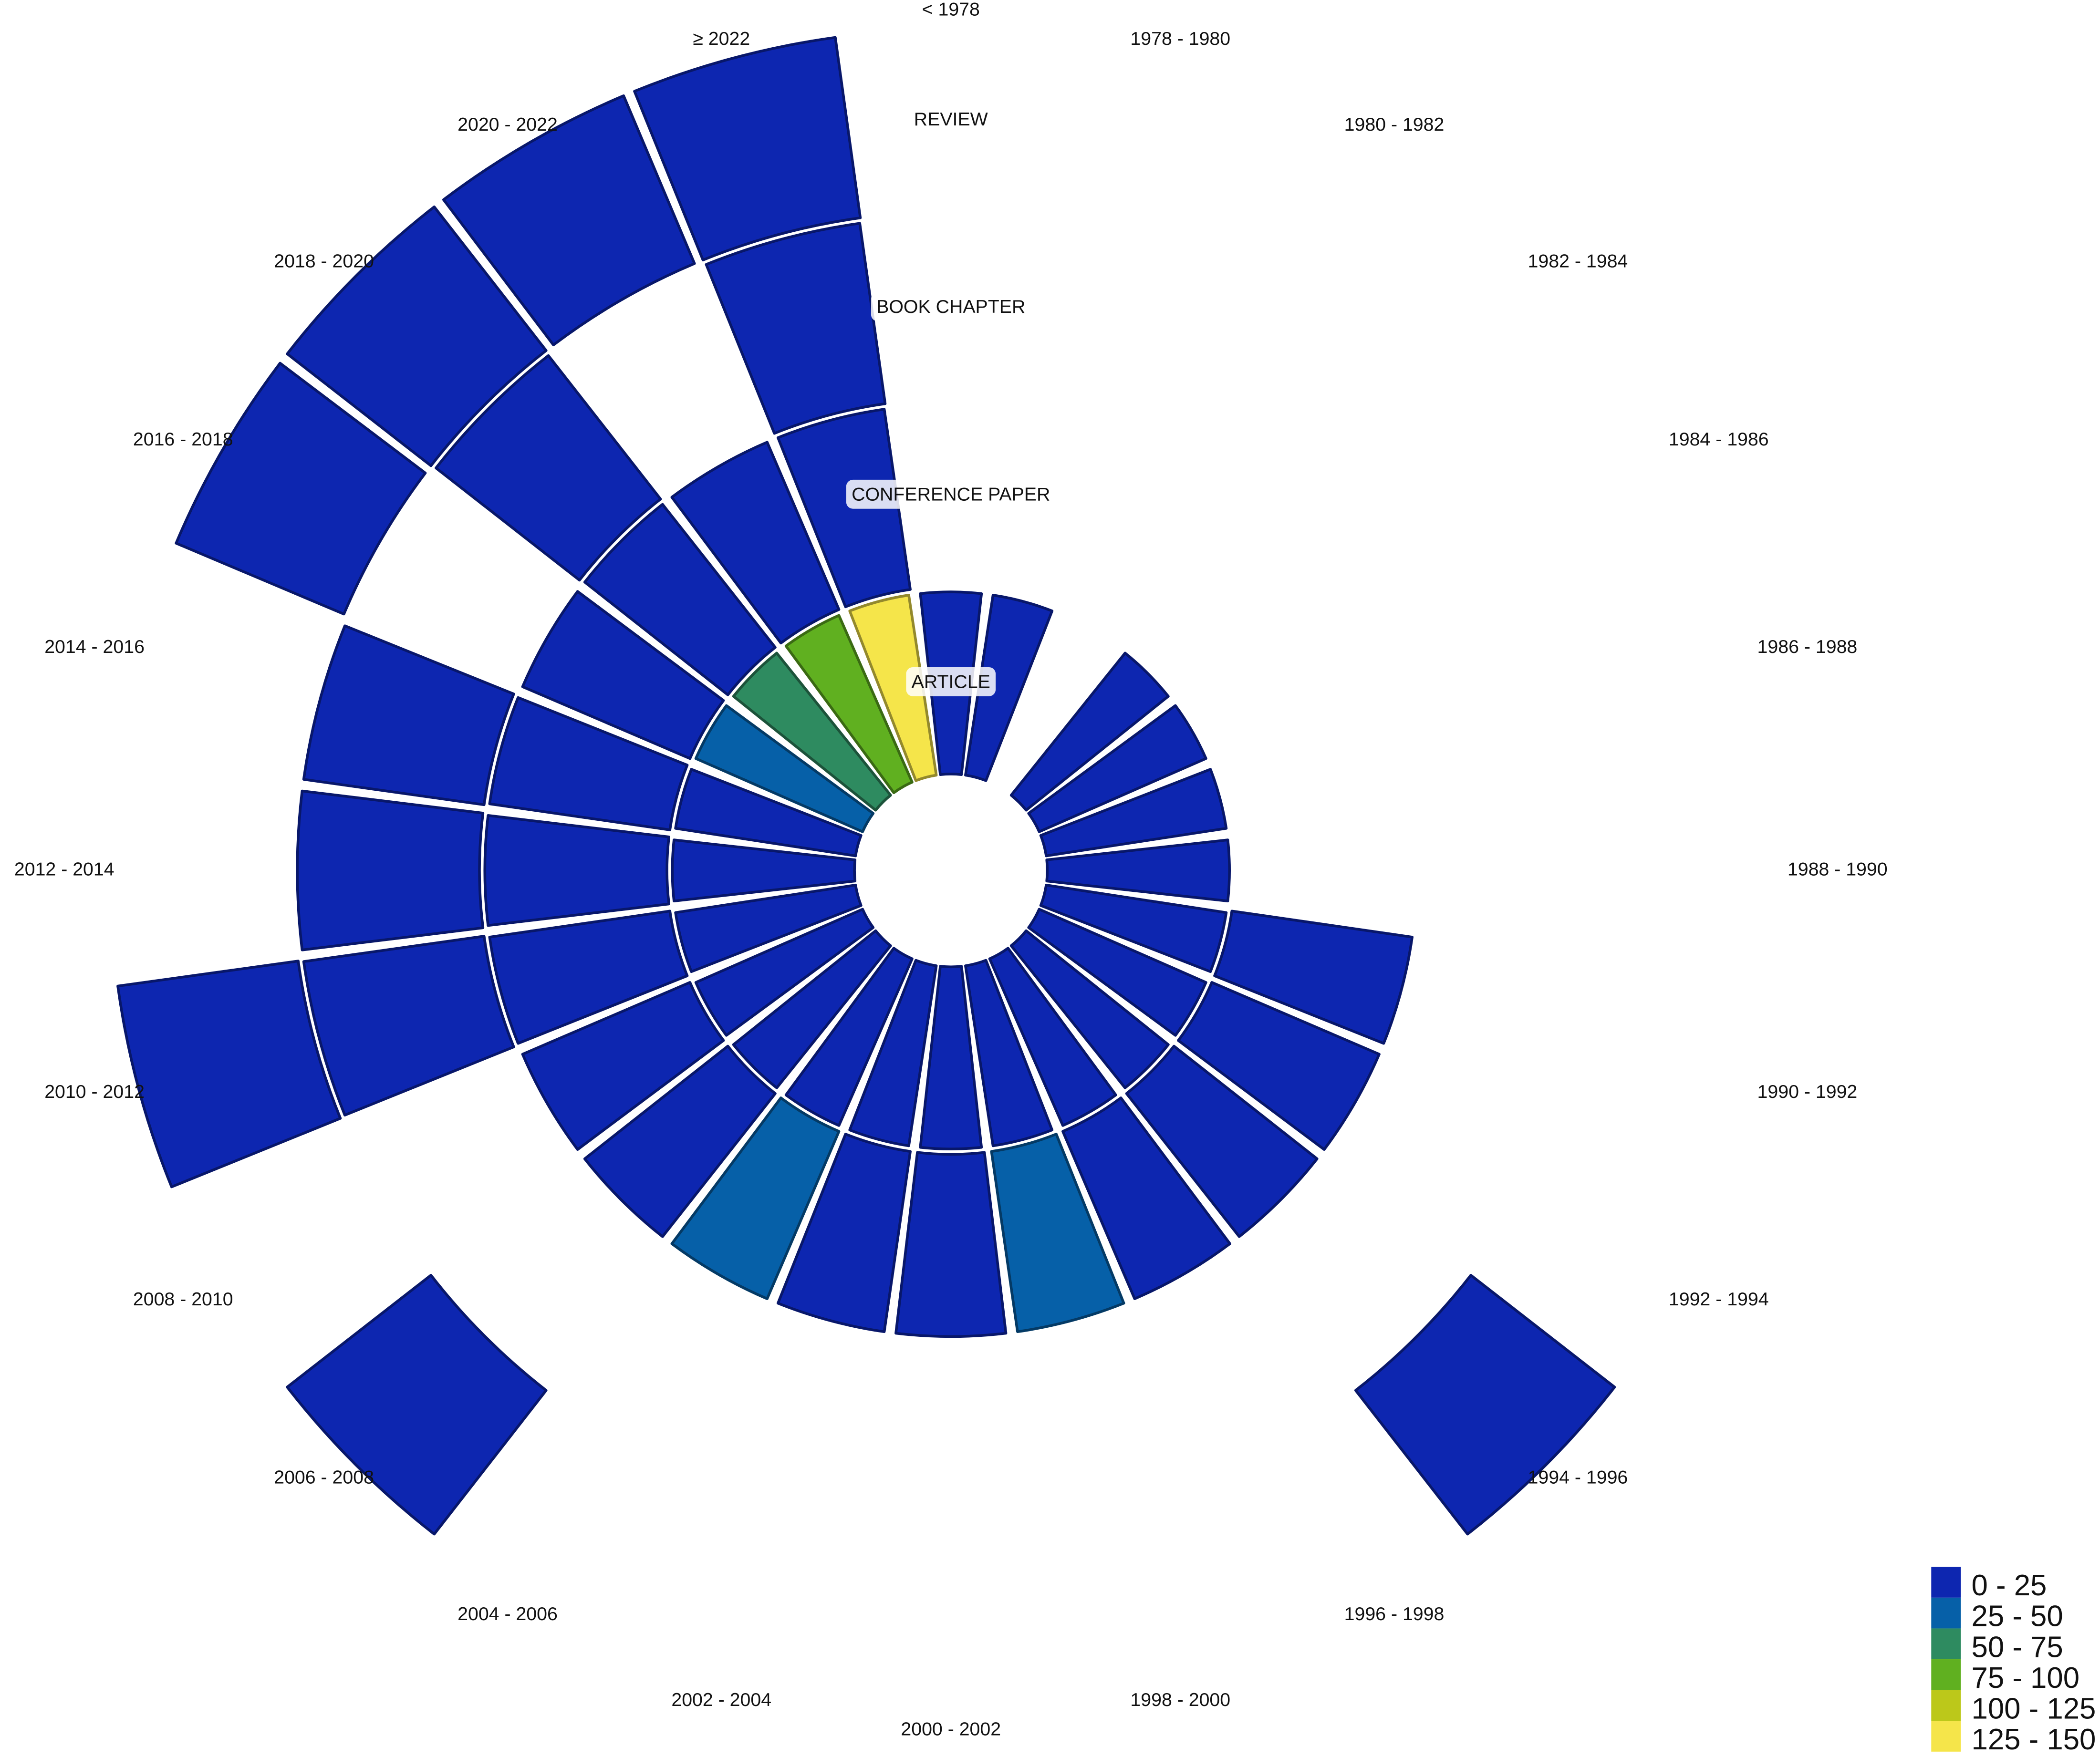 This screenshot has width=2100, height=1757. What do you see at coordinates (1578, 1477) in the screenshot?
I see `category-label: 1994 - 1996` at bounding box center [1578, 1477].